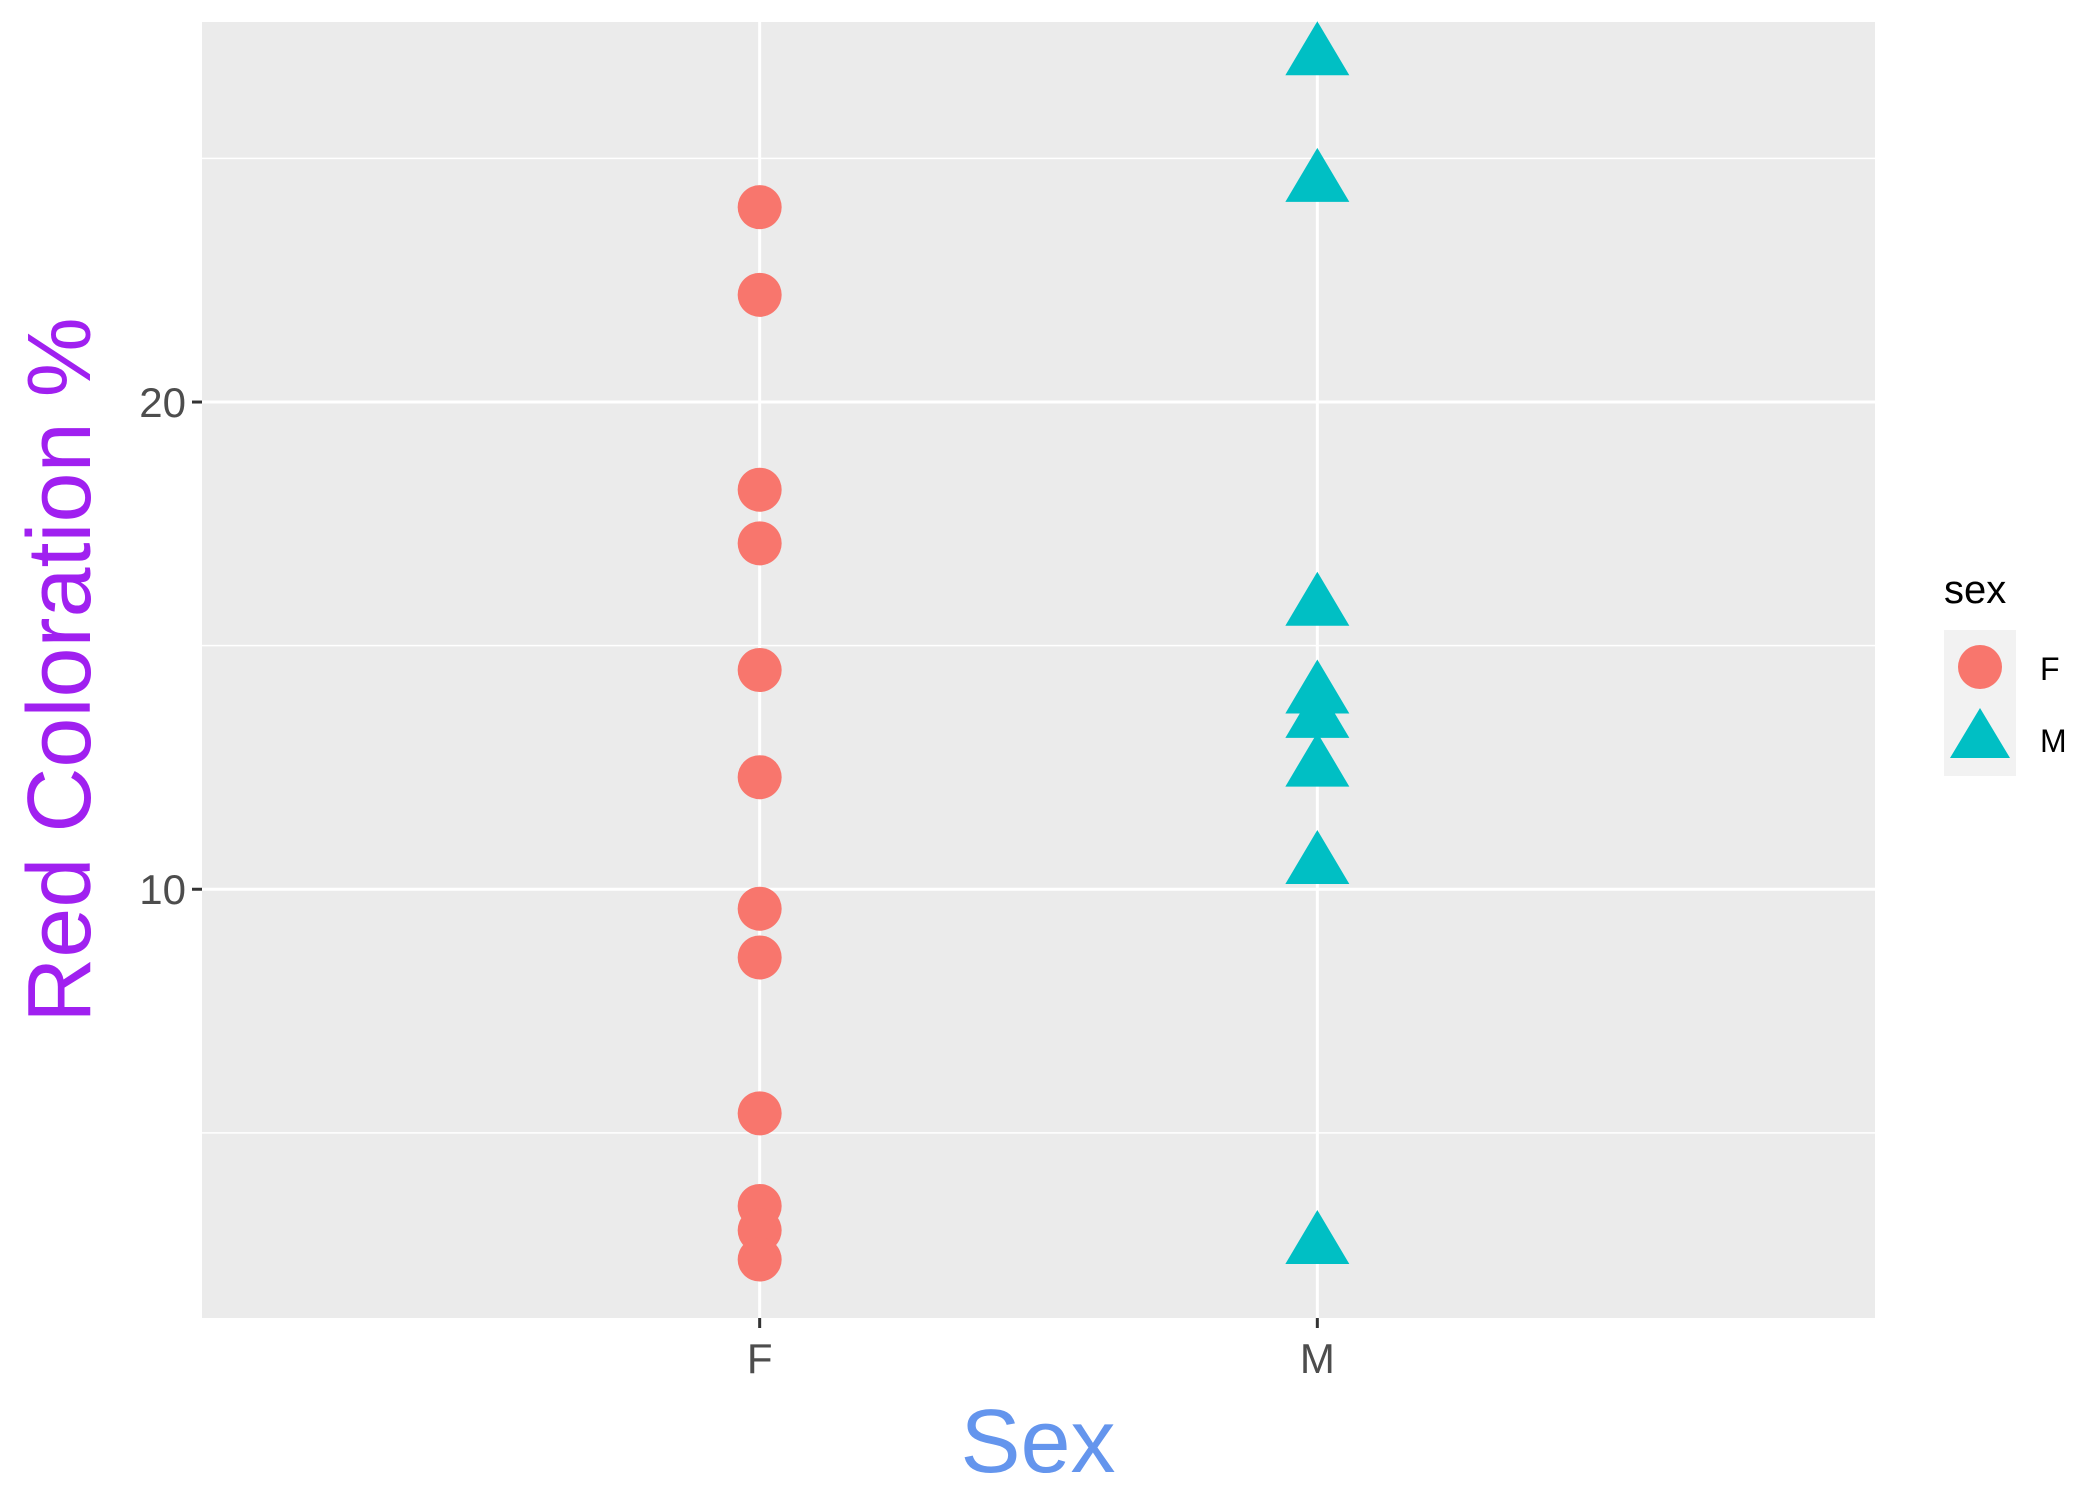 The width and height of the screenshot is (2100, 1499). I want to click on legend-title: sex, so click(1975, 590).